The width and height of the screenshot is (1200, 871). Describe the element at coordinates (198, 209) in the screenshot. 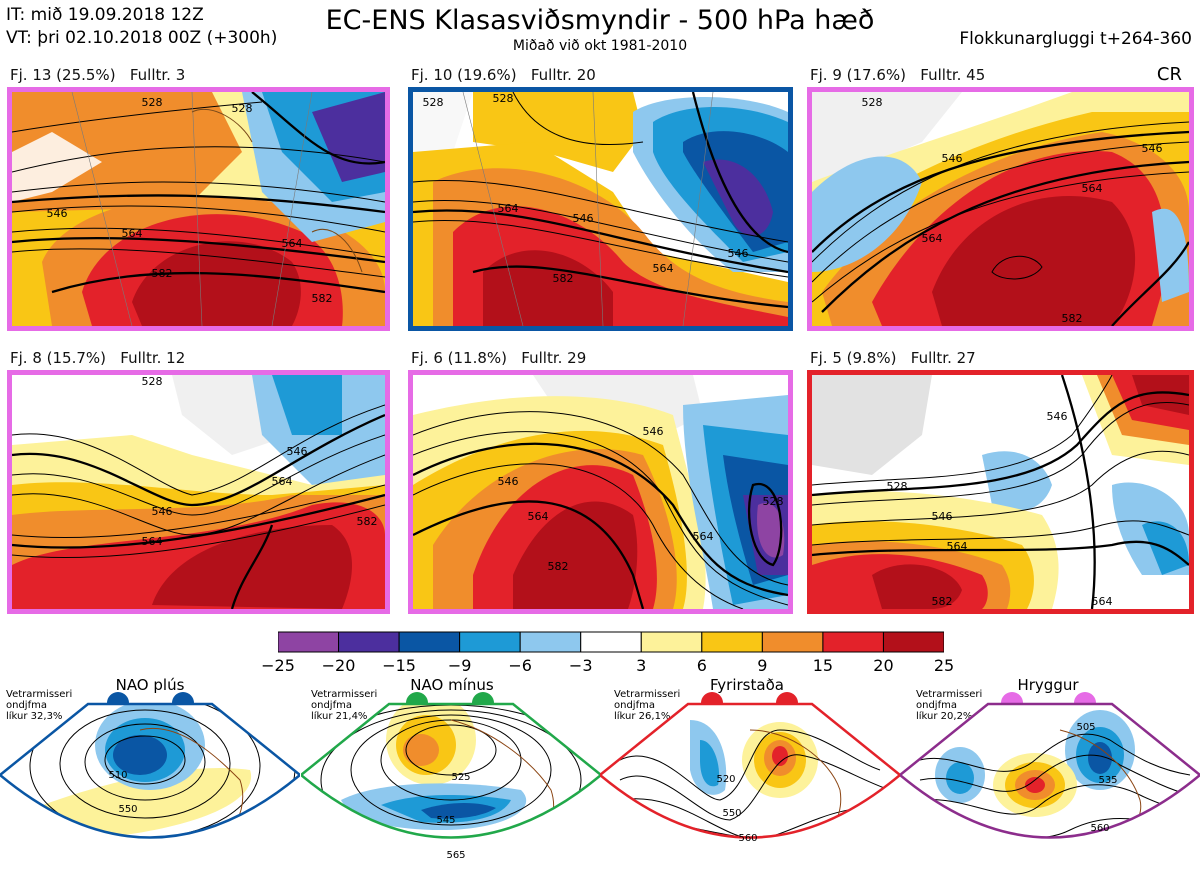

I see `cluster-map-1: 528 528 546 564 564 582 582` at that location.